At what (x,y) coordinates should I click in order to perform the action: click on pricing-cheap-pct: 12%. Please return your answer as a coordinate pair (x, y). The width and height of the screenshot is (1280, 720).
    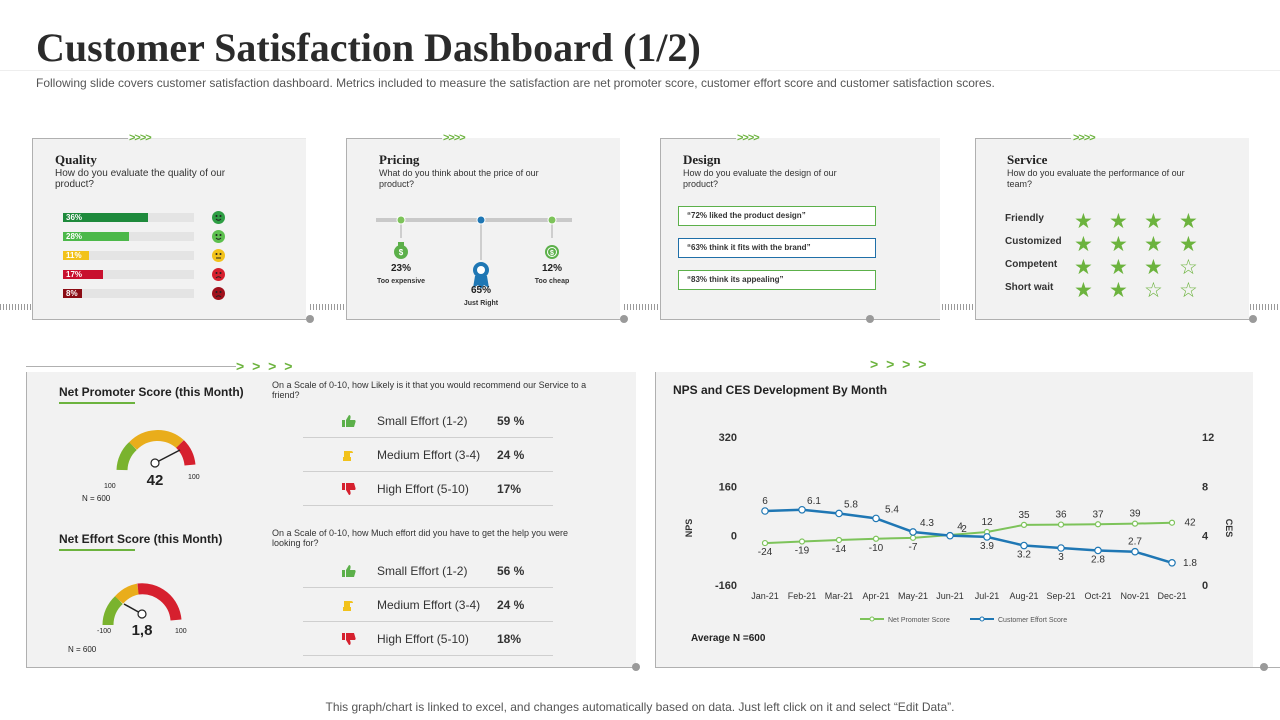
    Looking at the image, I should click on (551, 268).